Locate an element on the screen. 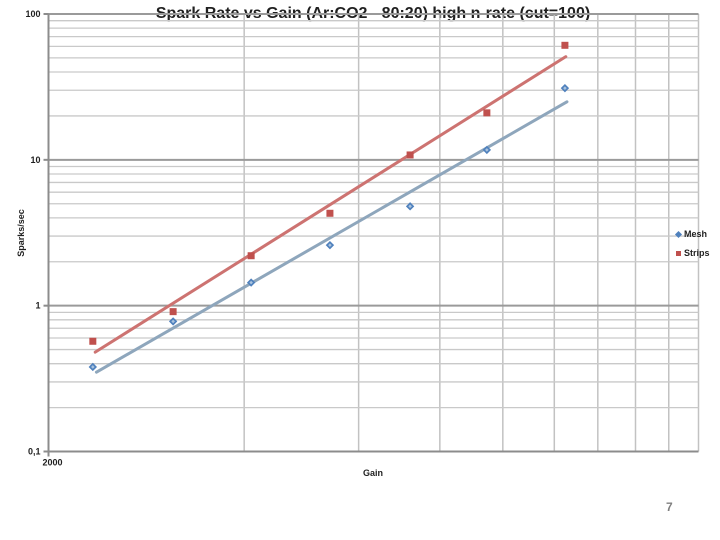  legend-label-strips: Strips is located at coordinates (697, 253).